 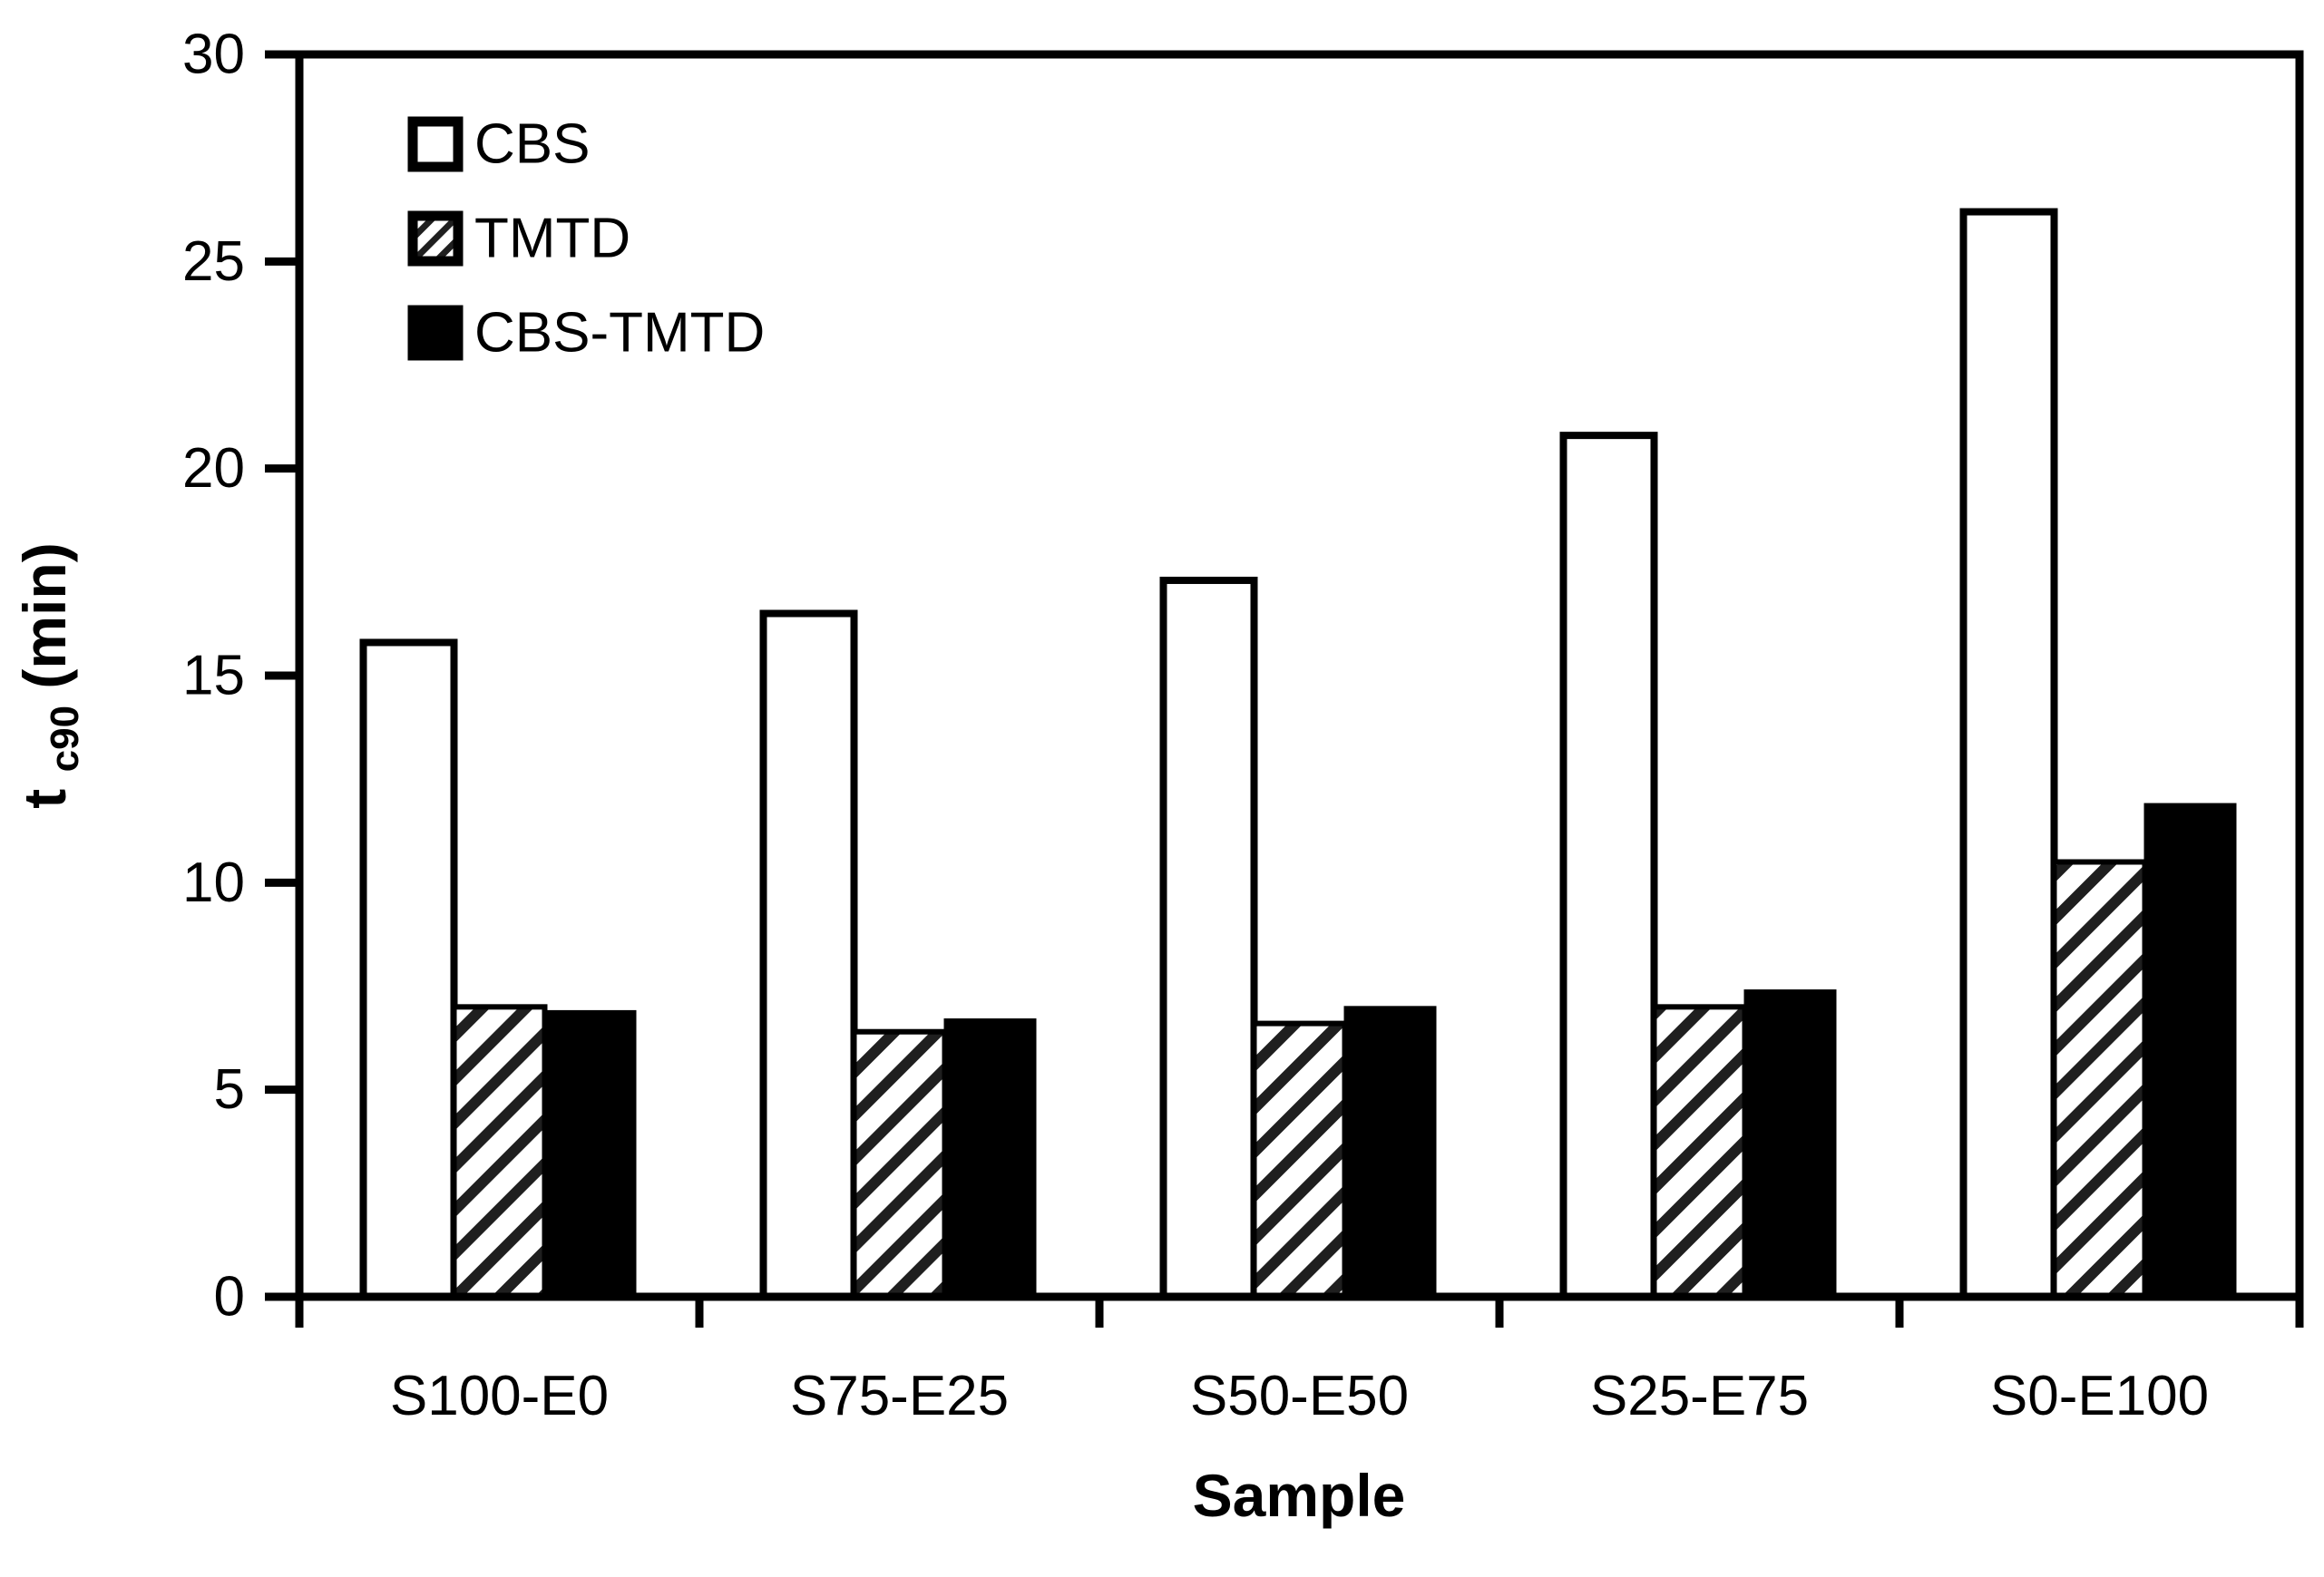 I want to click on x-category-label-S75-E25: S75-E25, so click(x=899, y=1396).